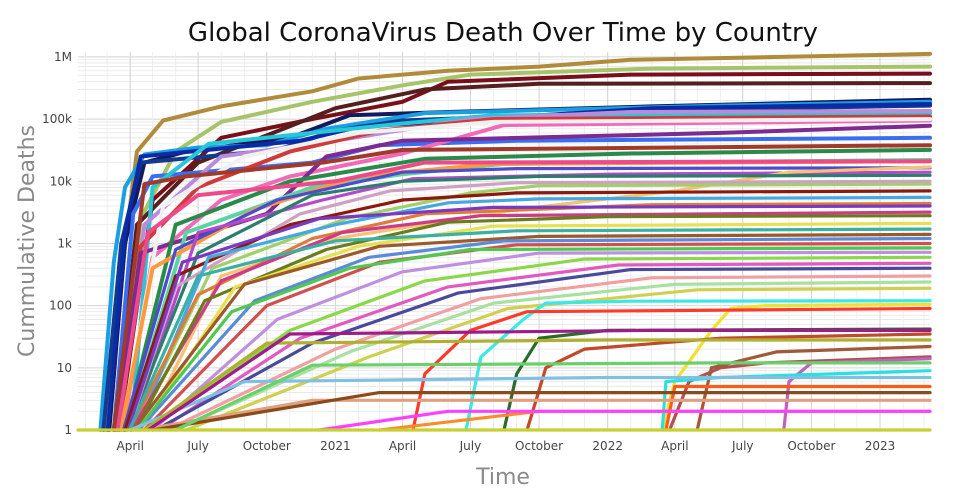 The height and width of the screenshot is (500, 960). I want to click on y-axis-title: Cummulative Deaths, so click(27, 241).